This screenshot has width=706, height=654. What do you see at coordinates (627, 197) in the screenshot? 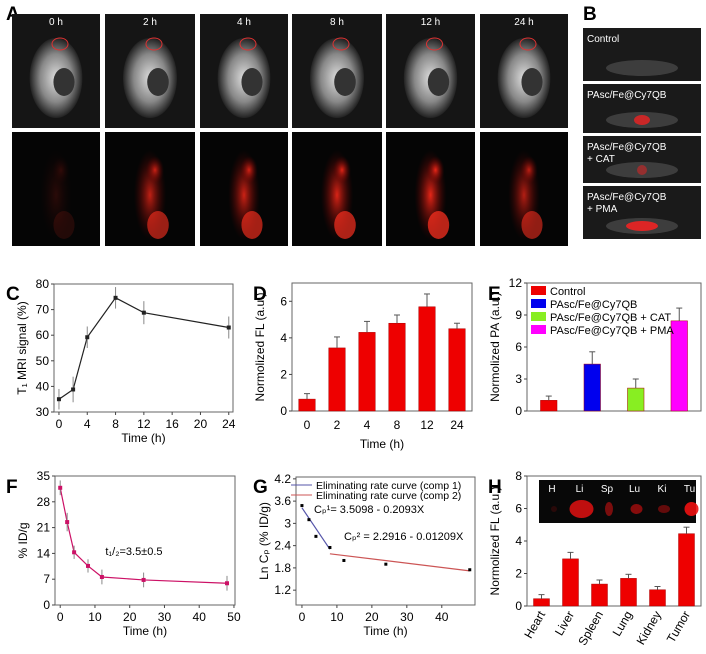
I see `group-label: PAsc/Fe@Cy7QB` at bounding box center [627, 197].